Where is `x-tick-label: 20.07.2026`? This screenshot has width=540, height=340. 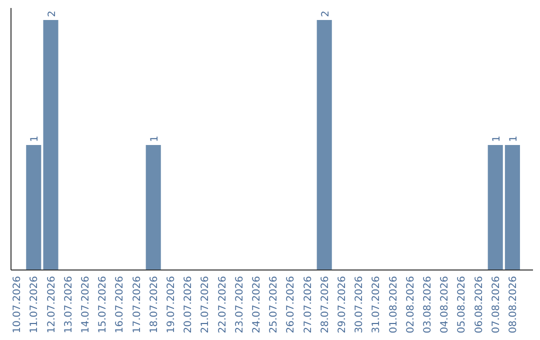
x-tick-label: 20.07.2026 is located at coordinates (188, 305).